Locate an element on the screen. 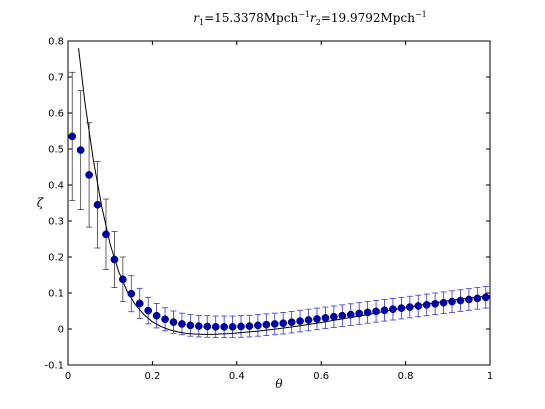 The image size is (545, 409). y-tick-label: 0.6 is located at coordinates (56, 114).